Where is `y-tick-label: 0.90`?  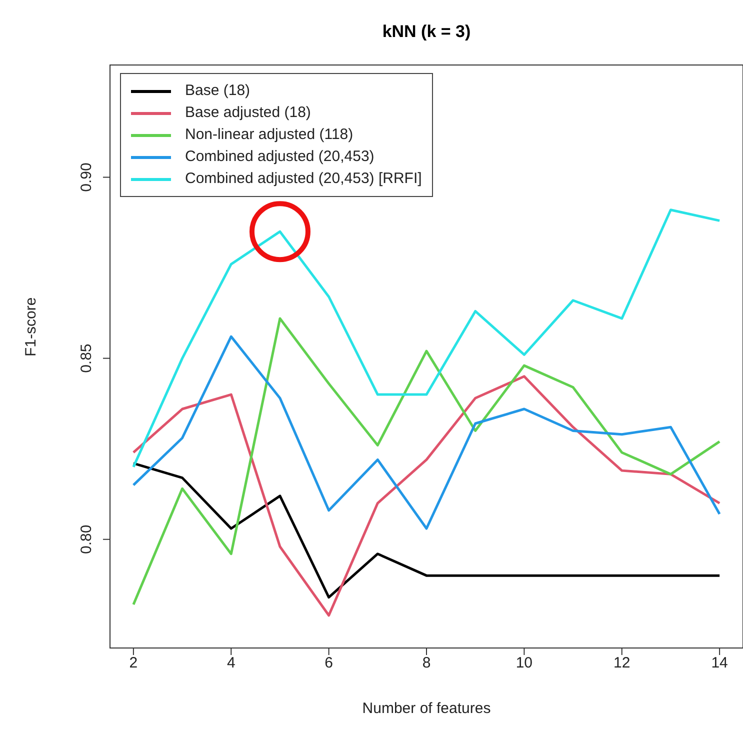 y-tick-label: 0.90 is located at coordinates (86, 177).